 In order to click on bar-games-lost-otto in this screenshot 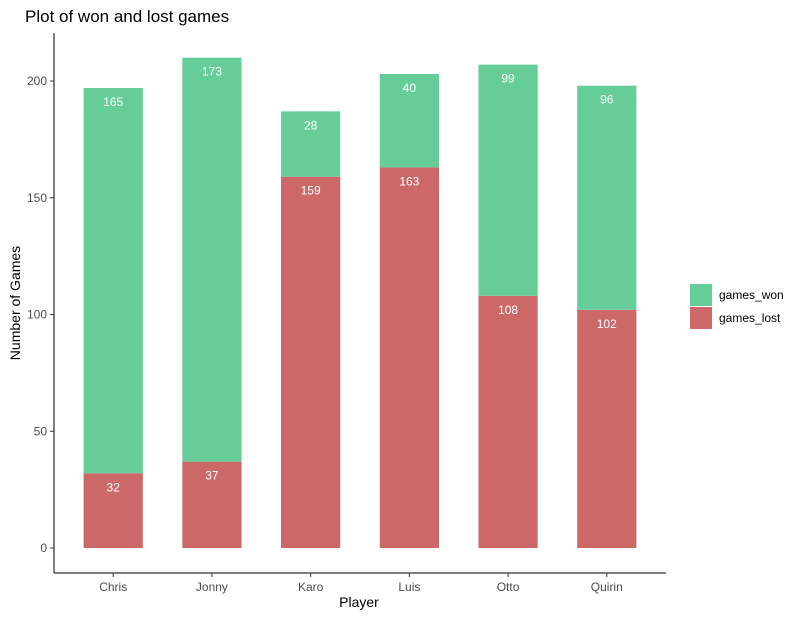, I will do `click(508, 421)`.